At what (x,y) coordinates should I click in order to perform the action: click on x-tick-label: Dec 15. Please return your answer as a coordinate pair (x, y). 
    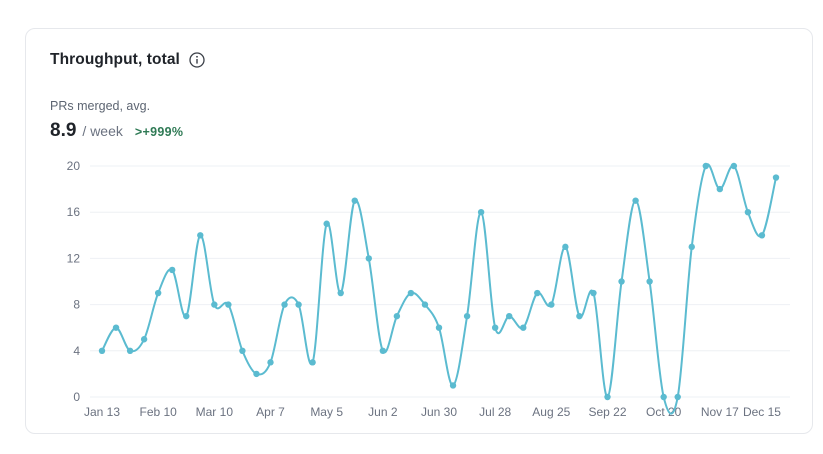
    Looking at the image, I should click on (762, 412).